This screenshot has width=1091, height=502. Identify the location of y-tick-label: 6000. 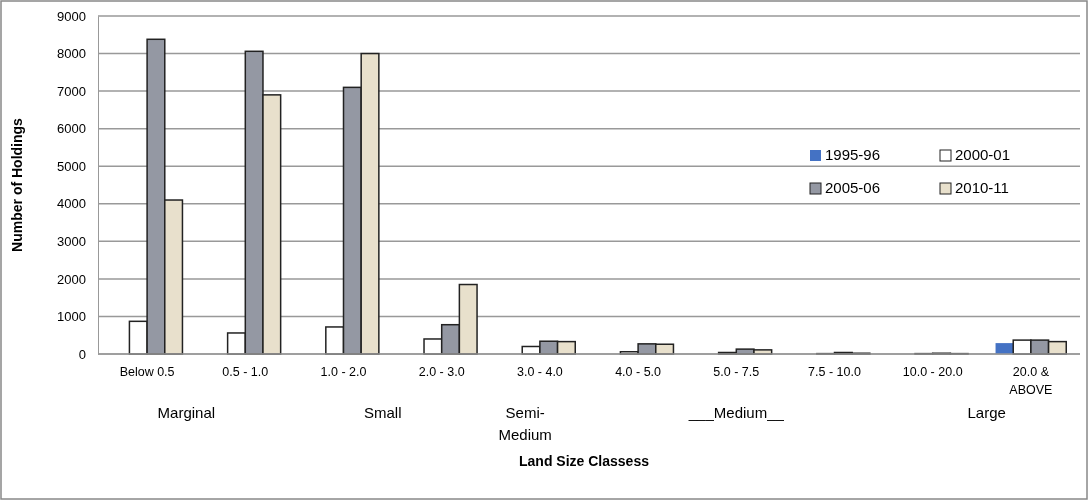
(71, 129).